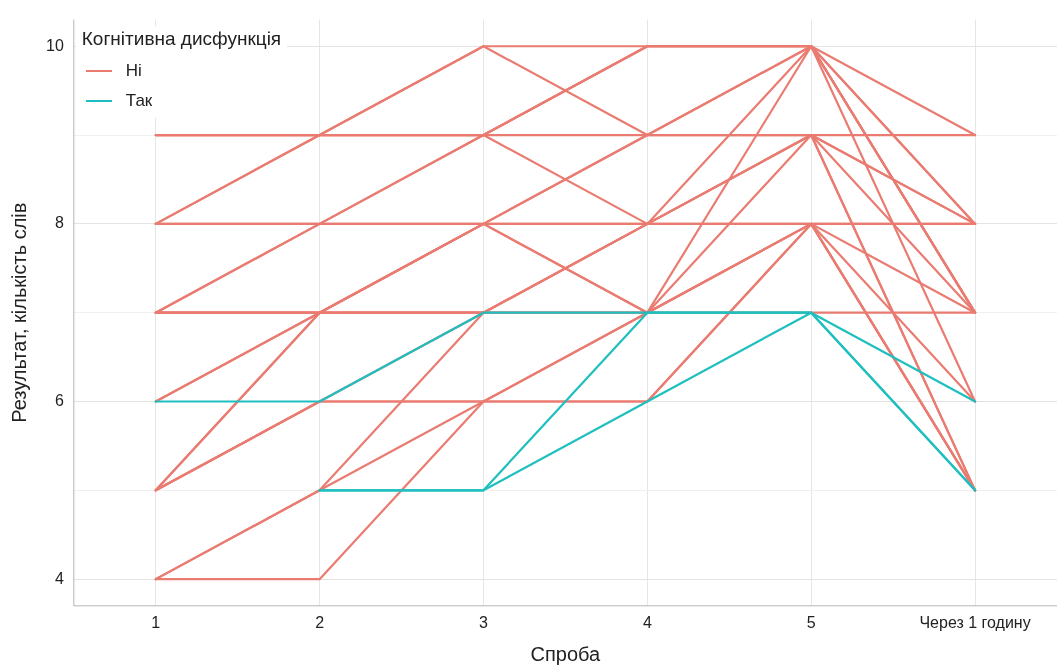 The height and width of the screenshot is (671, 1060). What do you see at coordinates (181, 38) in the screenshot?
I see `legend-title: Когнітивна дисфункція` at bounding box center [181, 38].